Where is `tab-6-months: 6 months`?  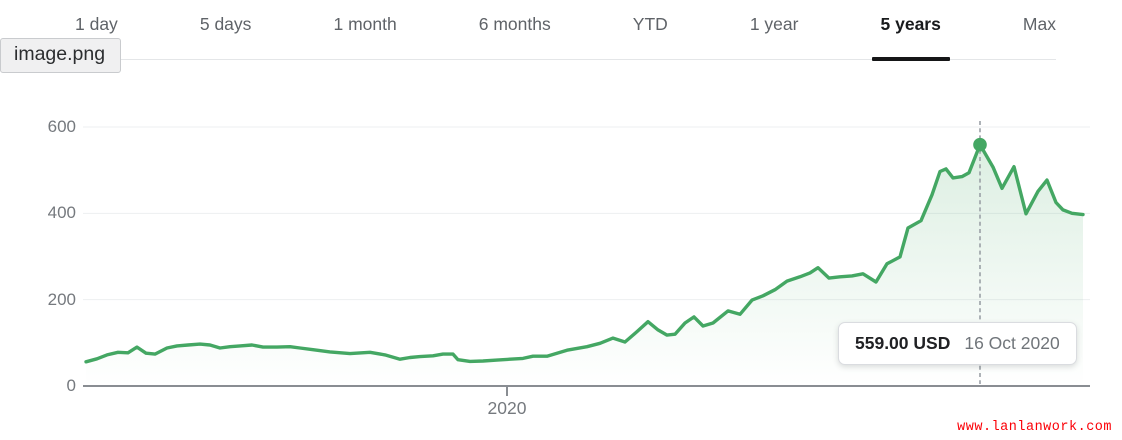
tab-6-months: 6 months is located at coordinates (514, 24).